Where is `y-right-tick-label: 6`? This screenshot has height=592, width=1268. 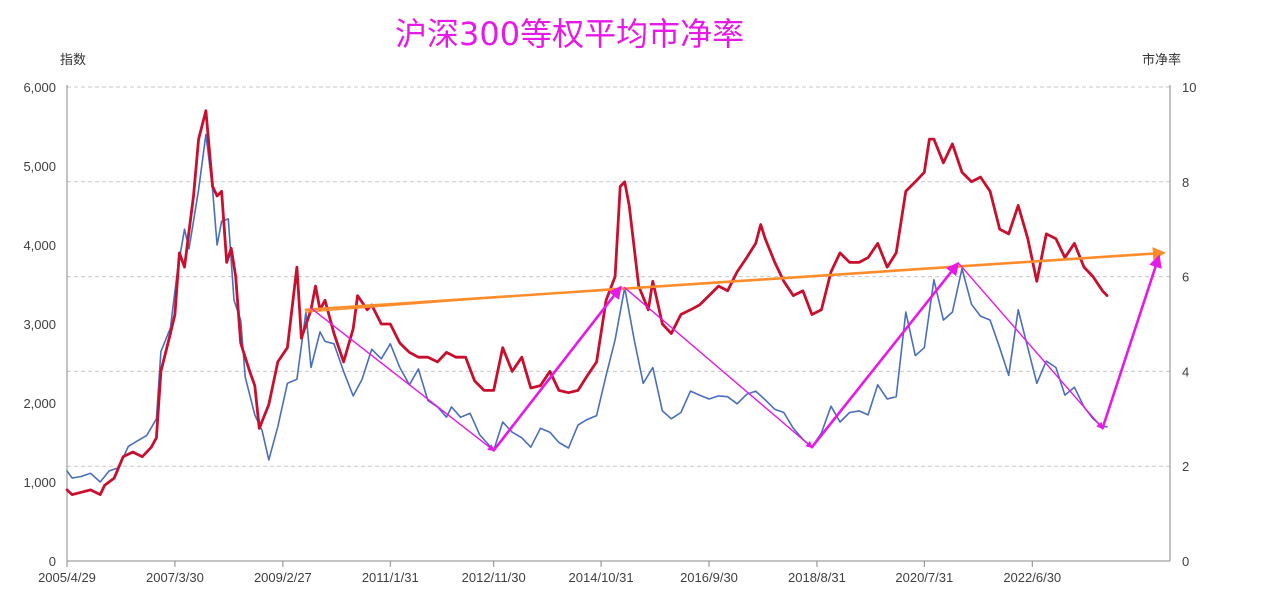
y-right-tick-label: 6 is located at coordinates (1185, 277).